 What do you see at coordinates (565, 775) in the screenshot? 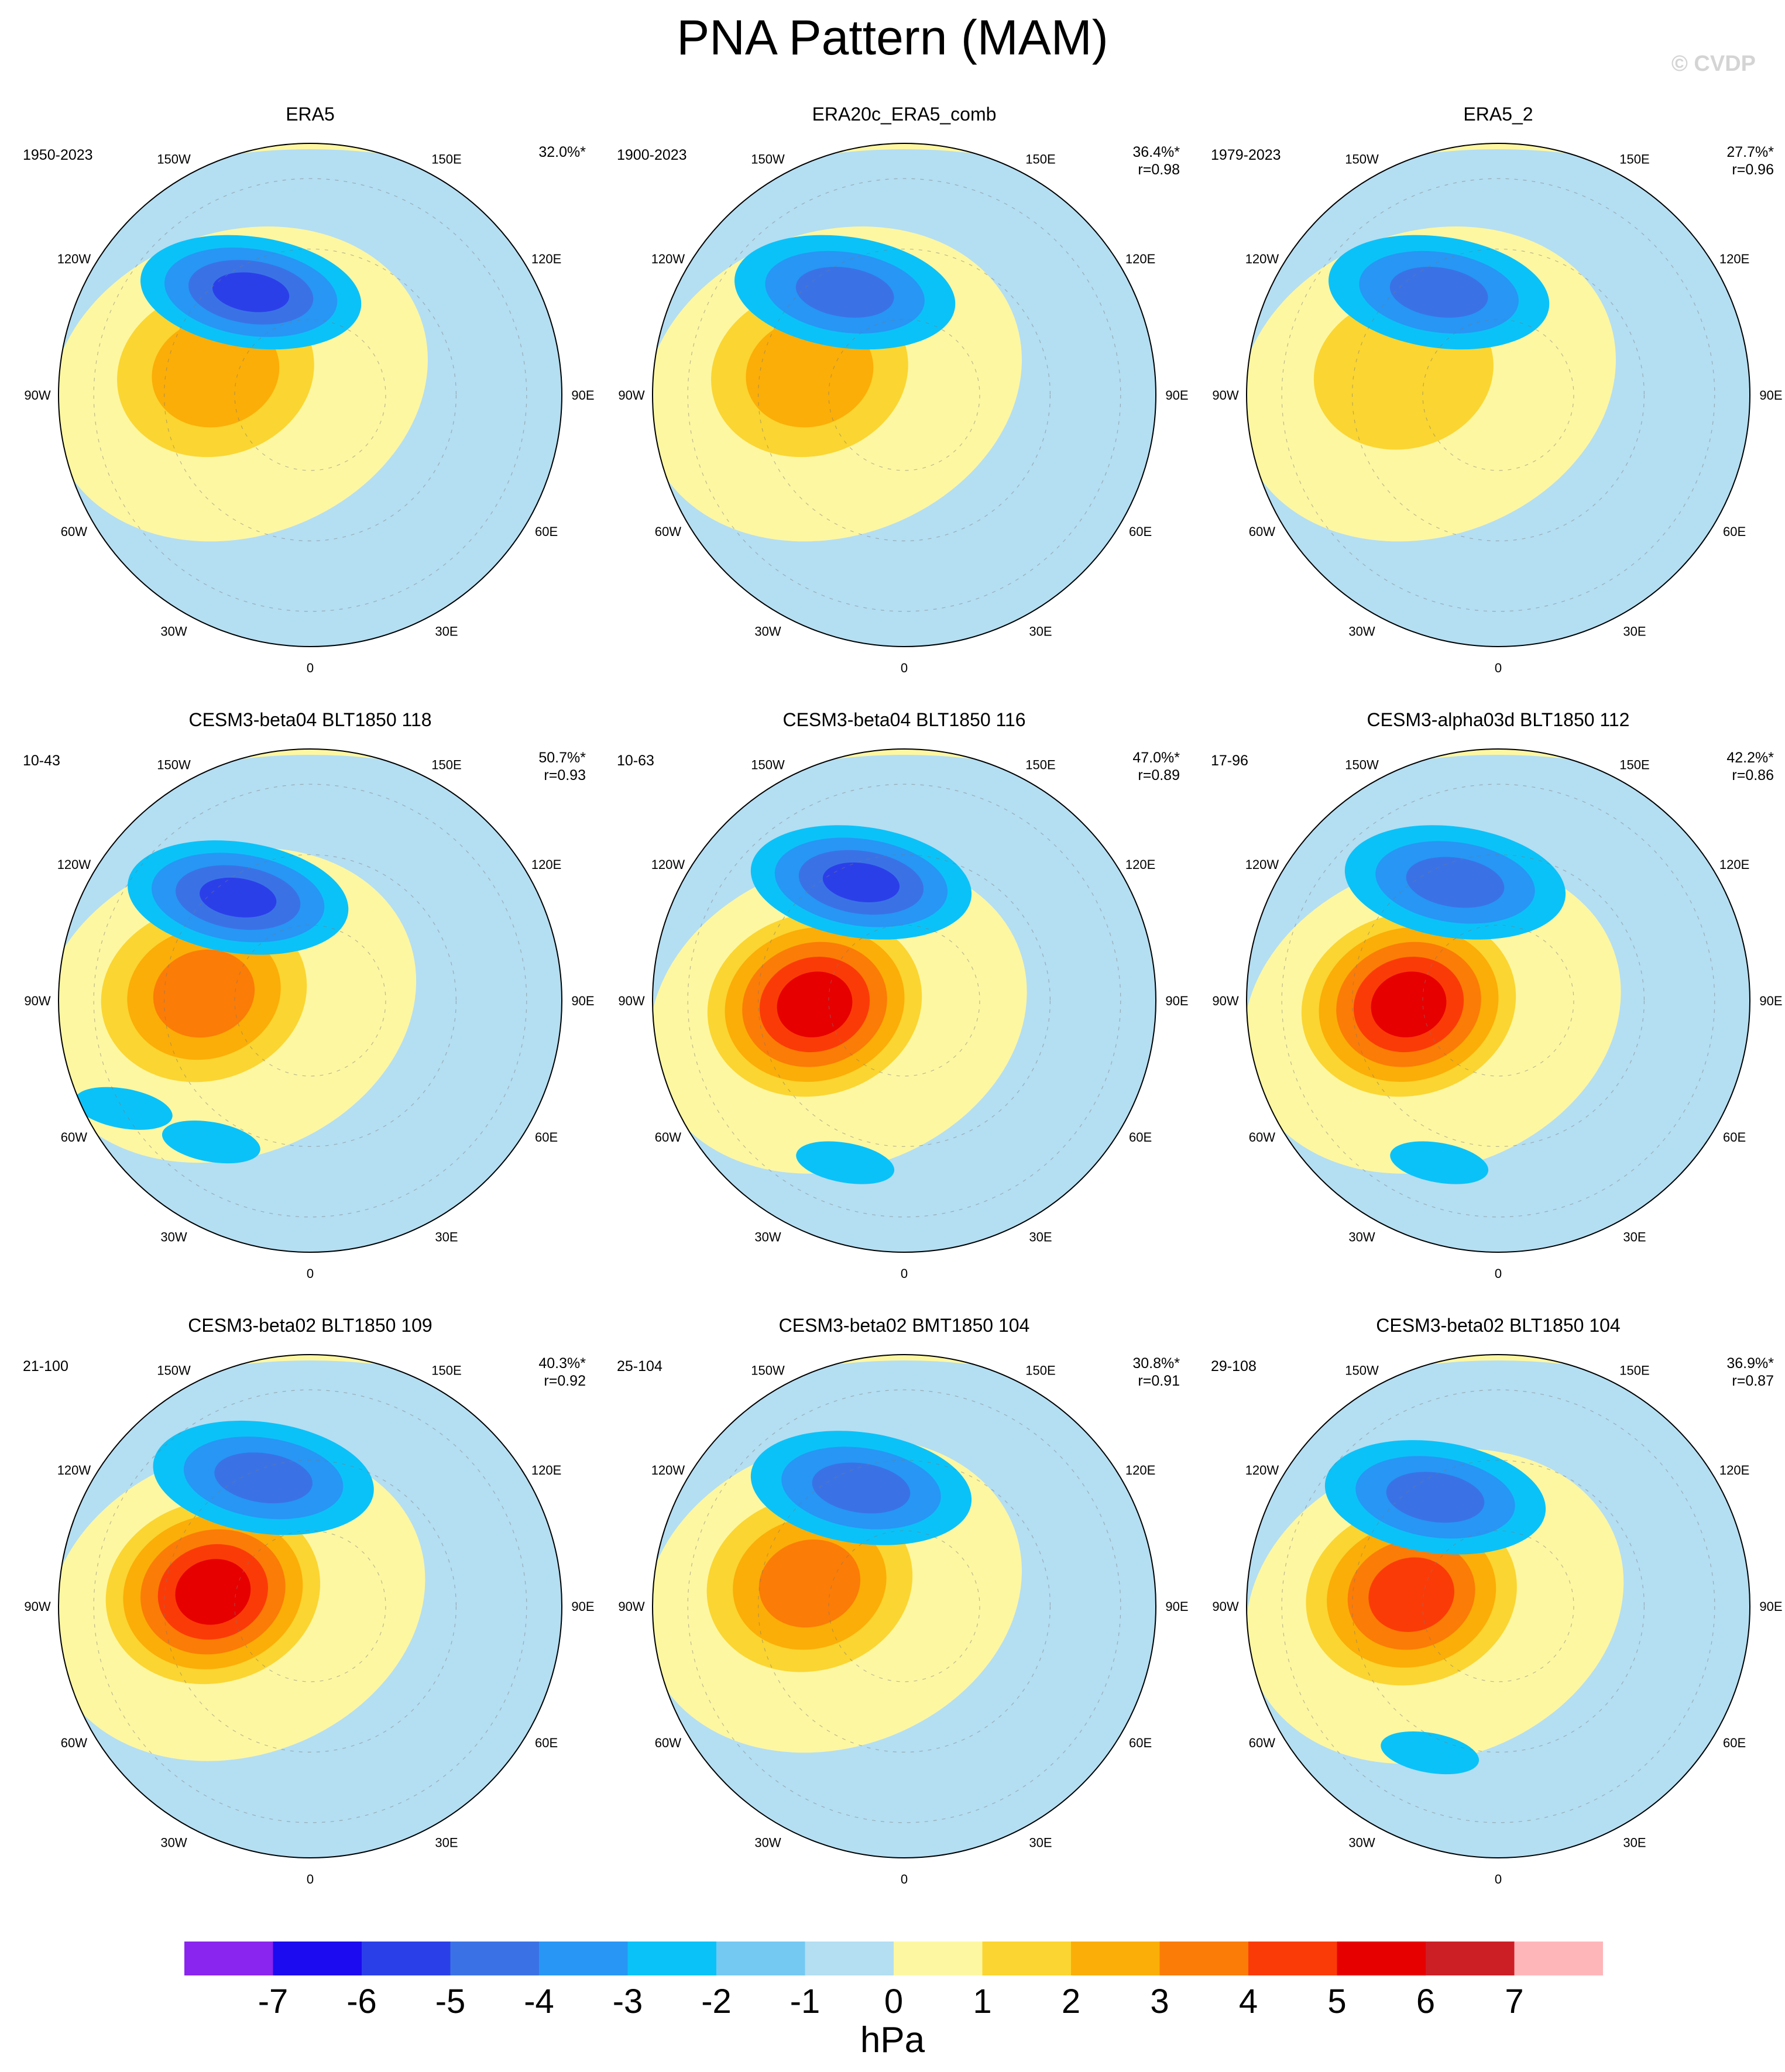
I see `pattern-correlation: r=0.93` at bounding box center [565, 775].